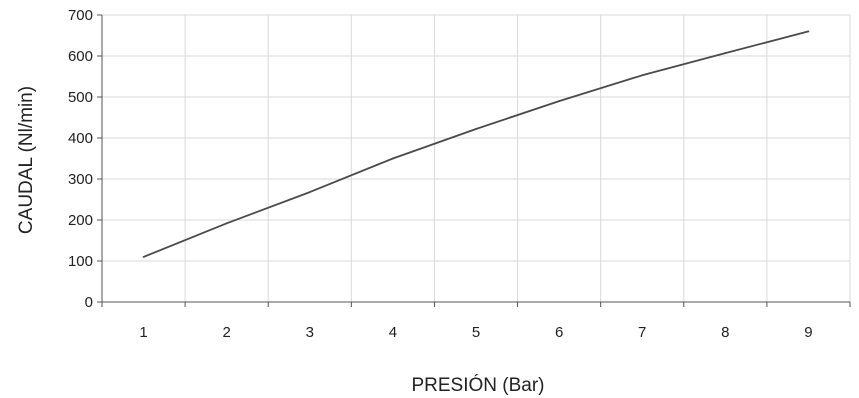 The width and height of the screenshot is (859, 398). I want to click on y-tick-label: 300, so click(80, 179).